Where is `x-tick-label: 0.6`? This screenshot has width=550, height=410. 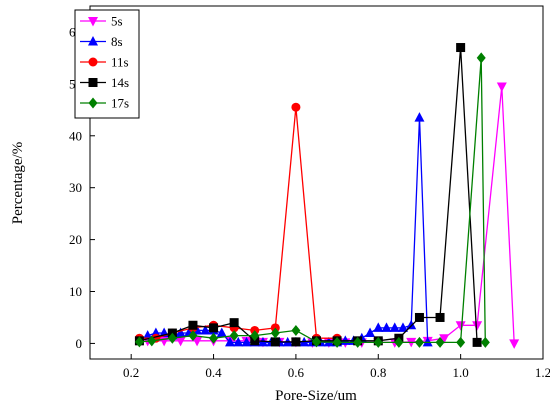 x-tick-label: 0.6 is located at coordinates (296, 372).